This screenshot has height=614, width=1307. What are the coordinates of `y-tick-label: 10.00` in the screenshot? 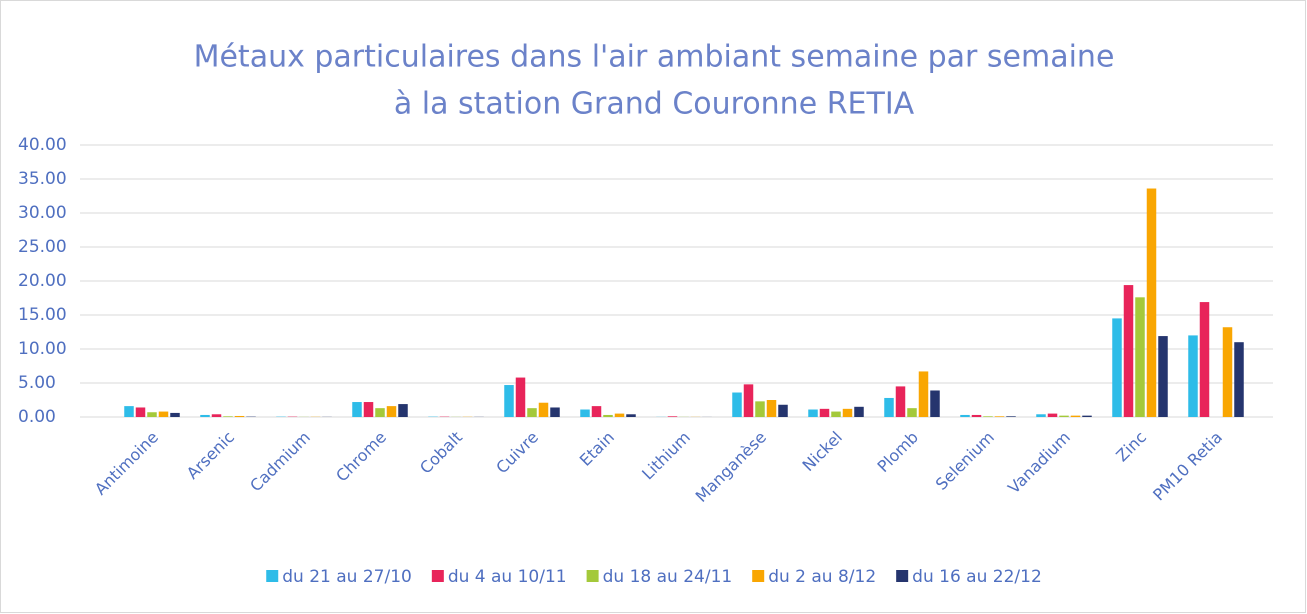 It's located at (42, 349).